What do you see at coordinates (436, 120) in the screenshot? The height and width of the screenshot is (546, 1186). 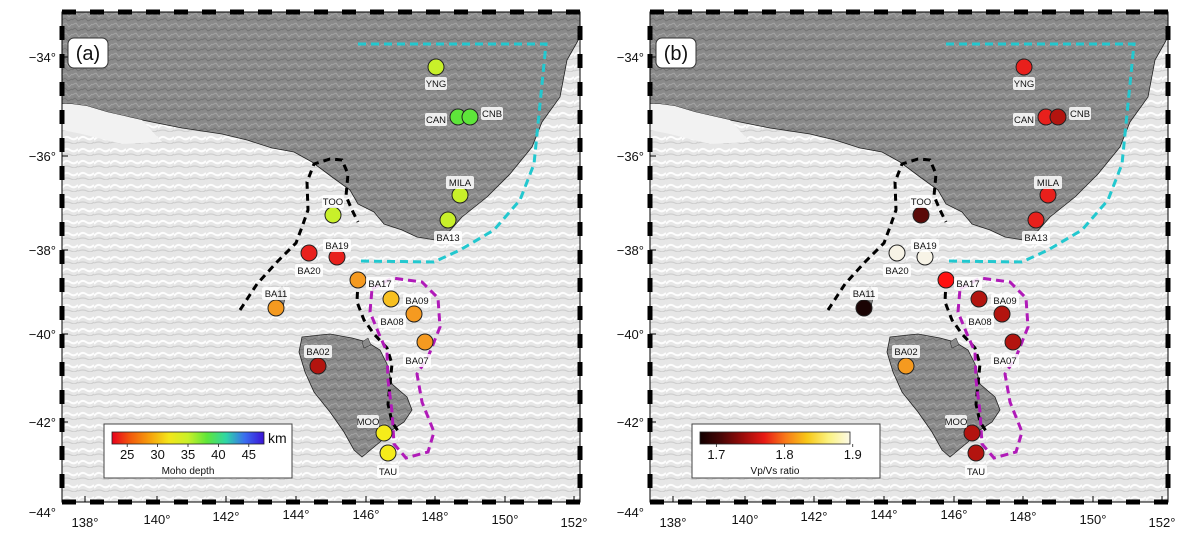 I see `station-label: CAN` at bounding box center [436, 120].